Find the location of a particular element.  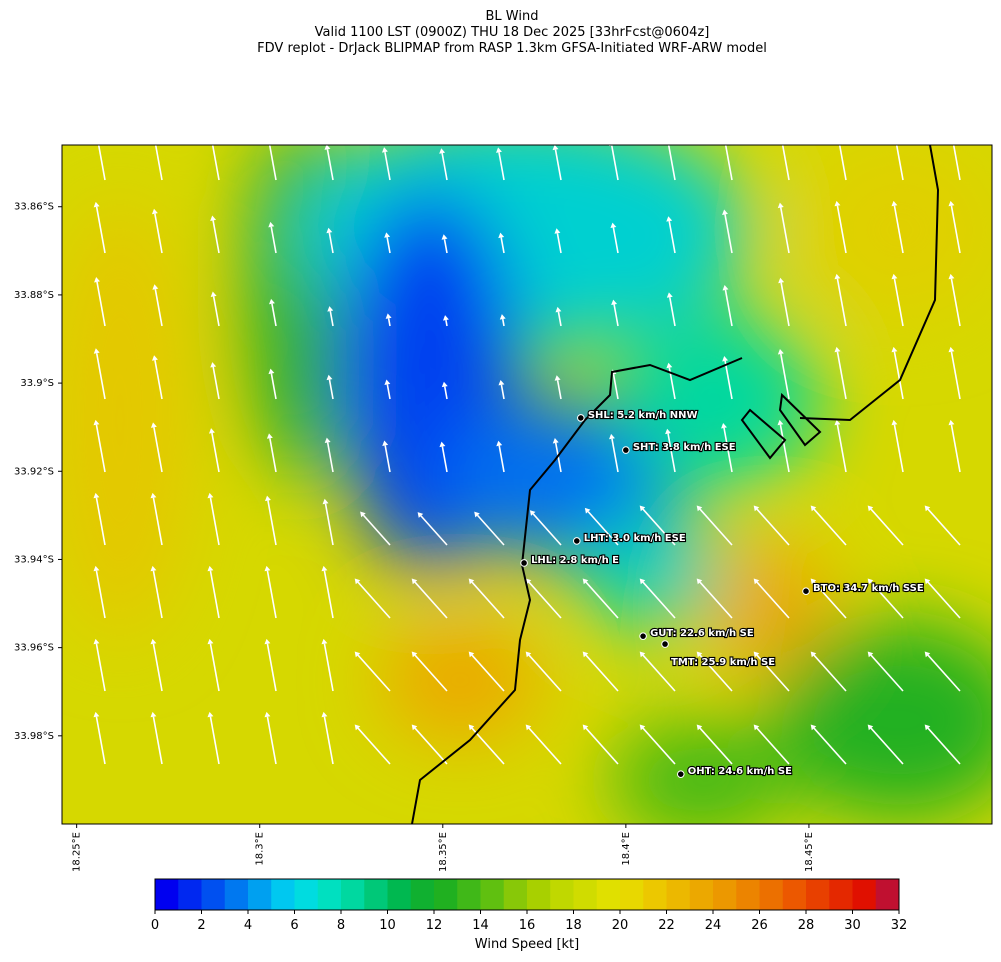

title: BL Wind is located at coordinates (512, 16).